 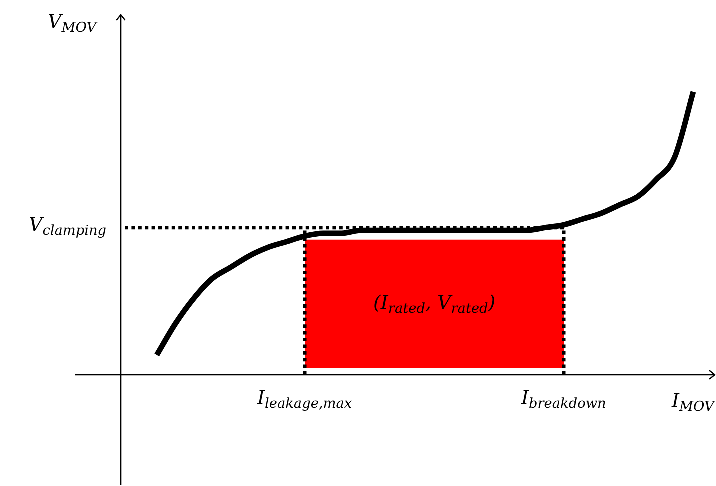 What do you see at coordinates (305, 399) in the screenshot?
I see `x-tick-label: I$_{leakage,max}$` at bounding box center [305, 399].